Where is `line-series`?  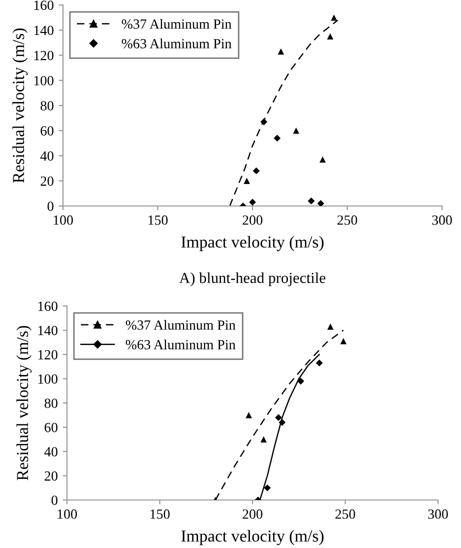
line-series is located at coordinates (279, 415).